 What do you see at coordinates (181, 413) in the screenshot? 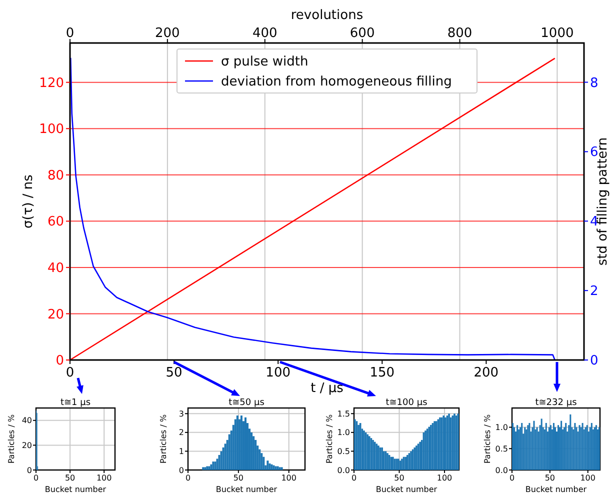
I see `y-tick-label: 3` at bounding box center [181, 413].